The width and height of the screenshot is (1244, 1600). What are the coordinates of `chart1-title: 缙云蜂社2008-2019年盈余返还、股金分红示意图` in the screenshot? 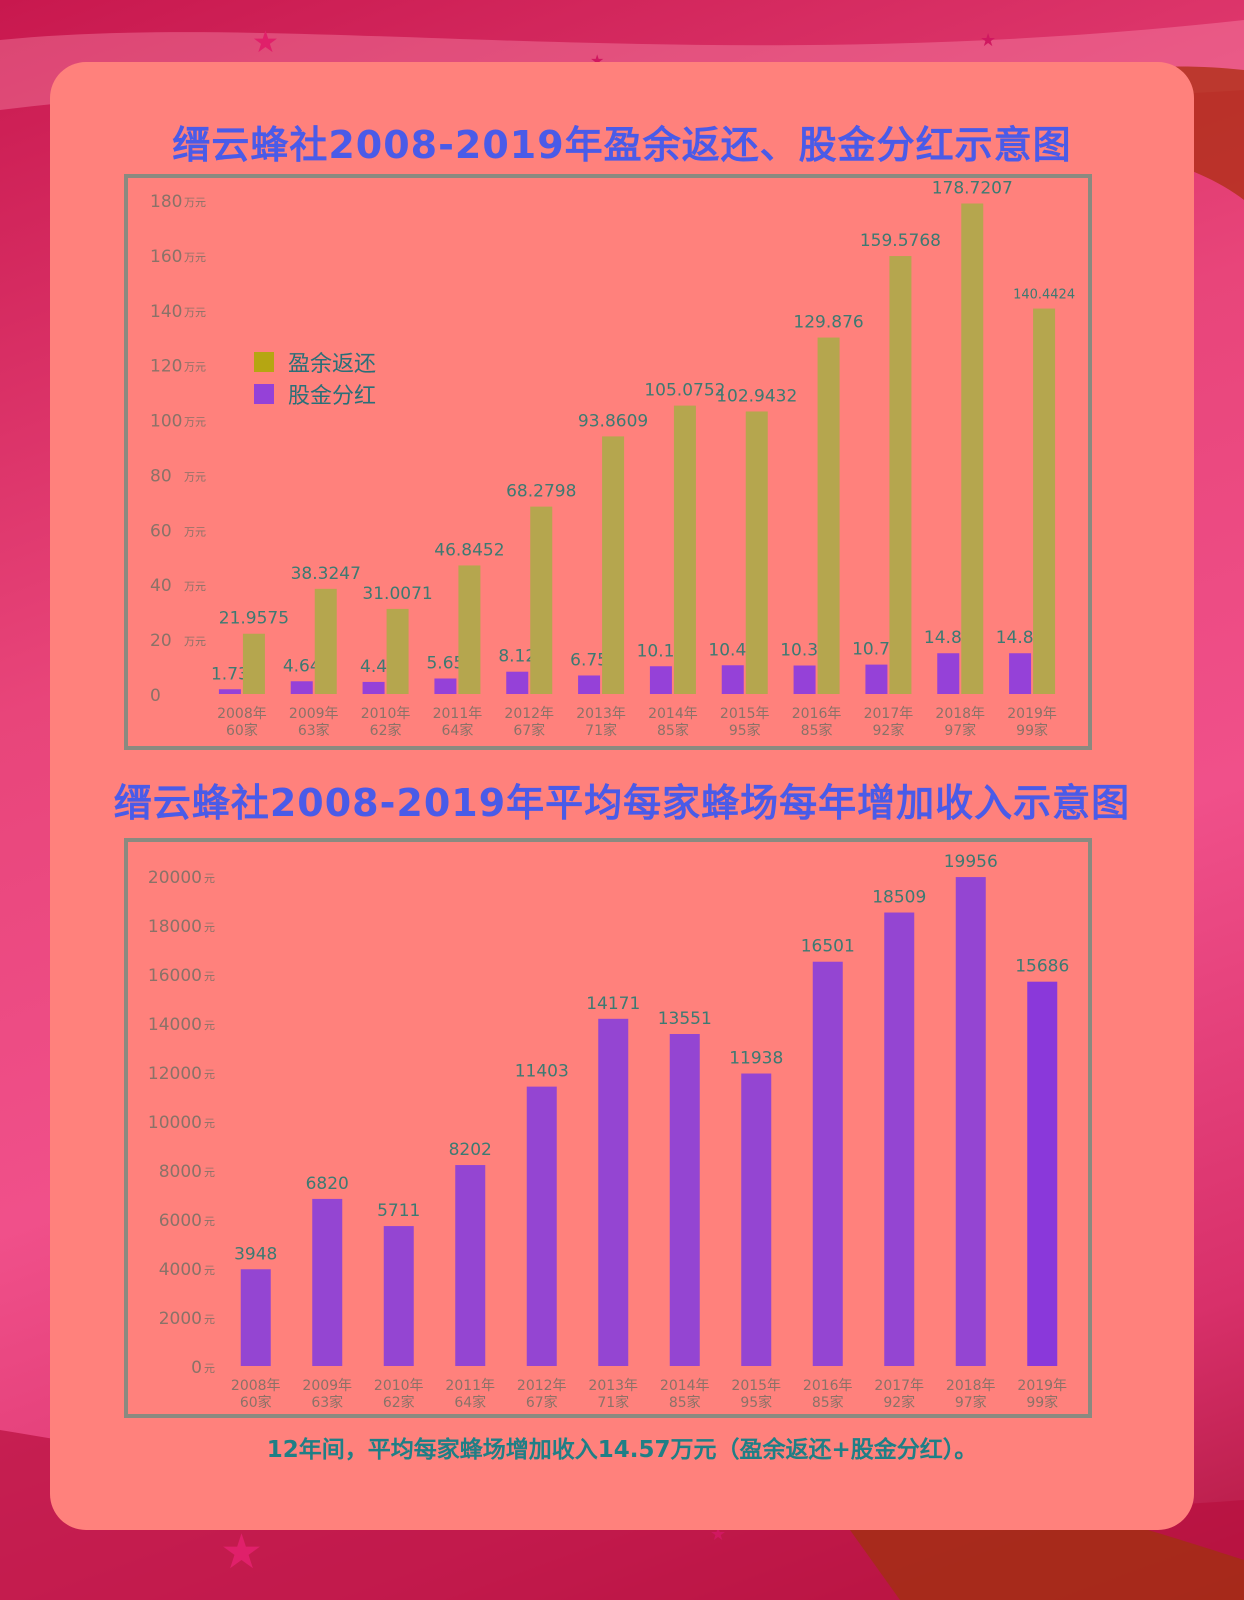 It's located at (622, 145).